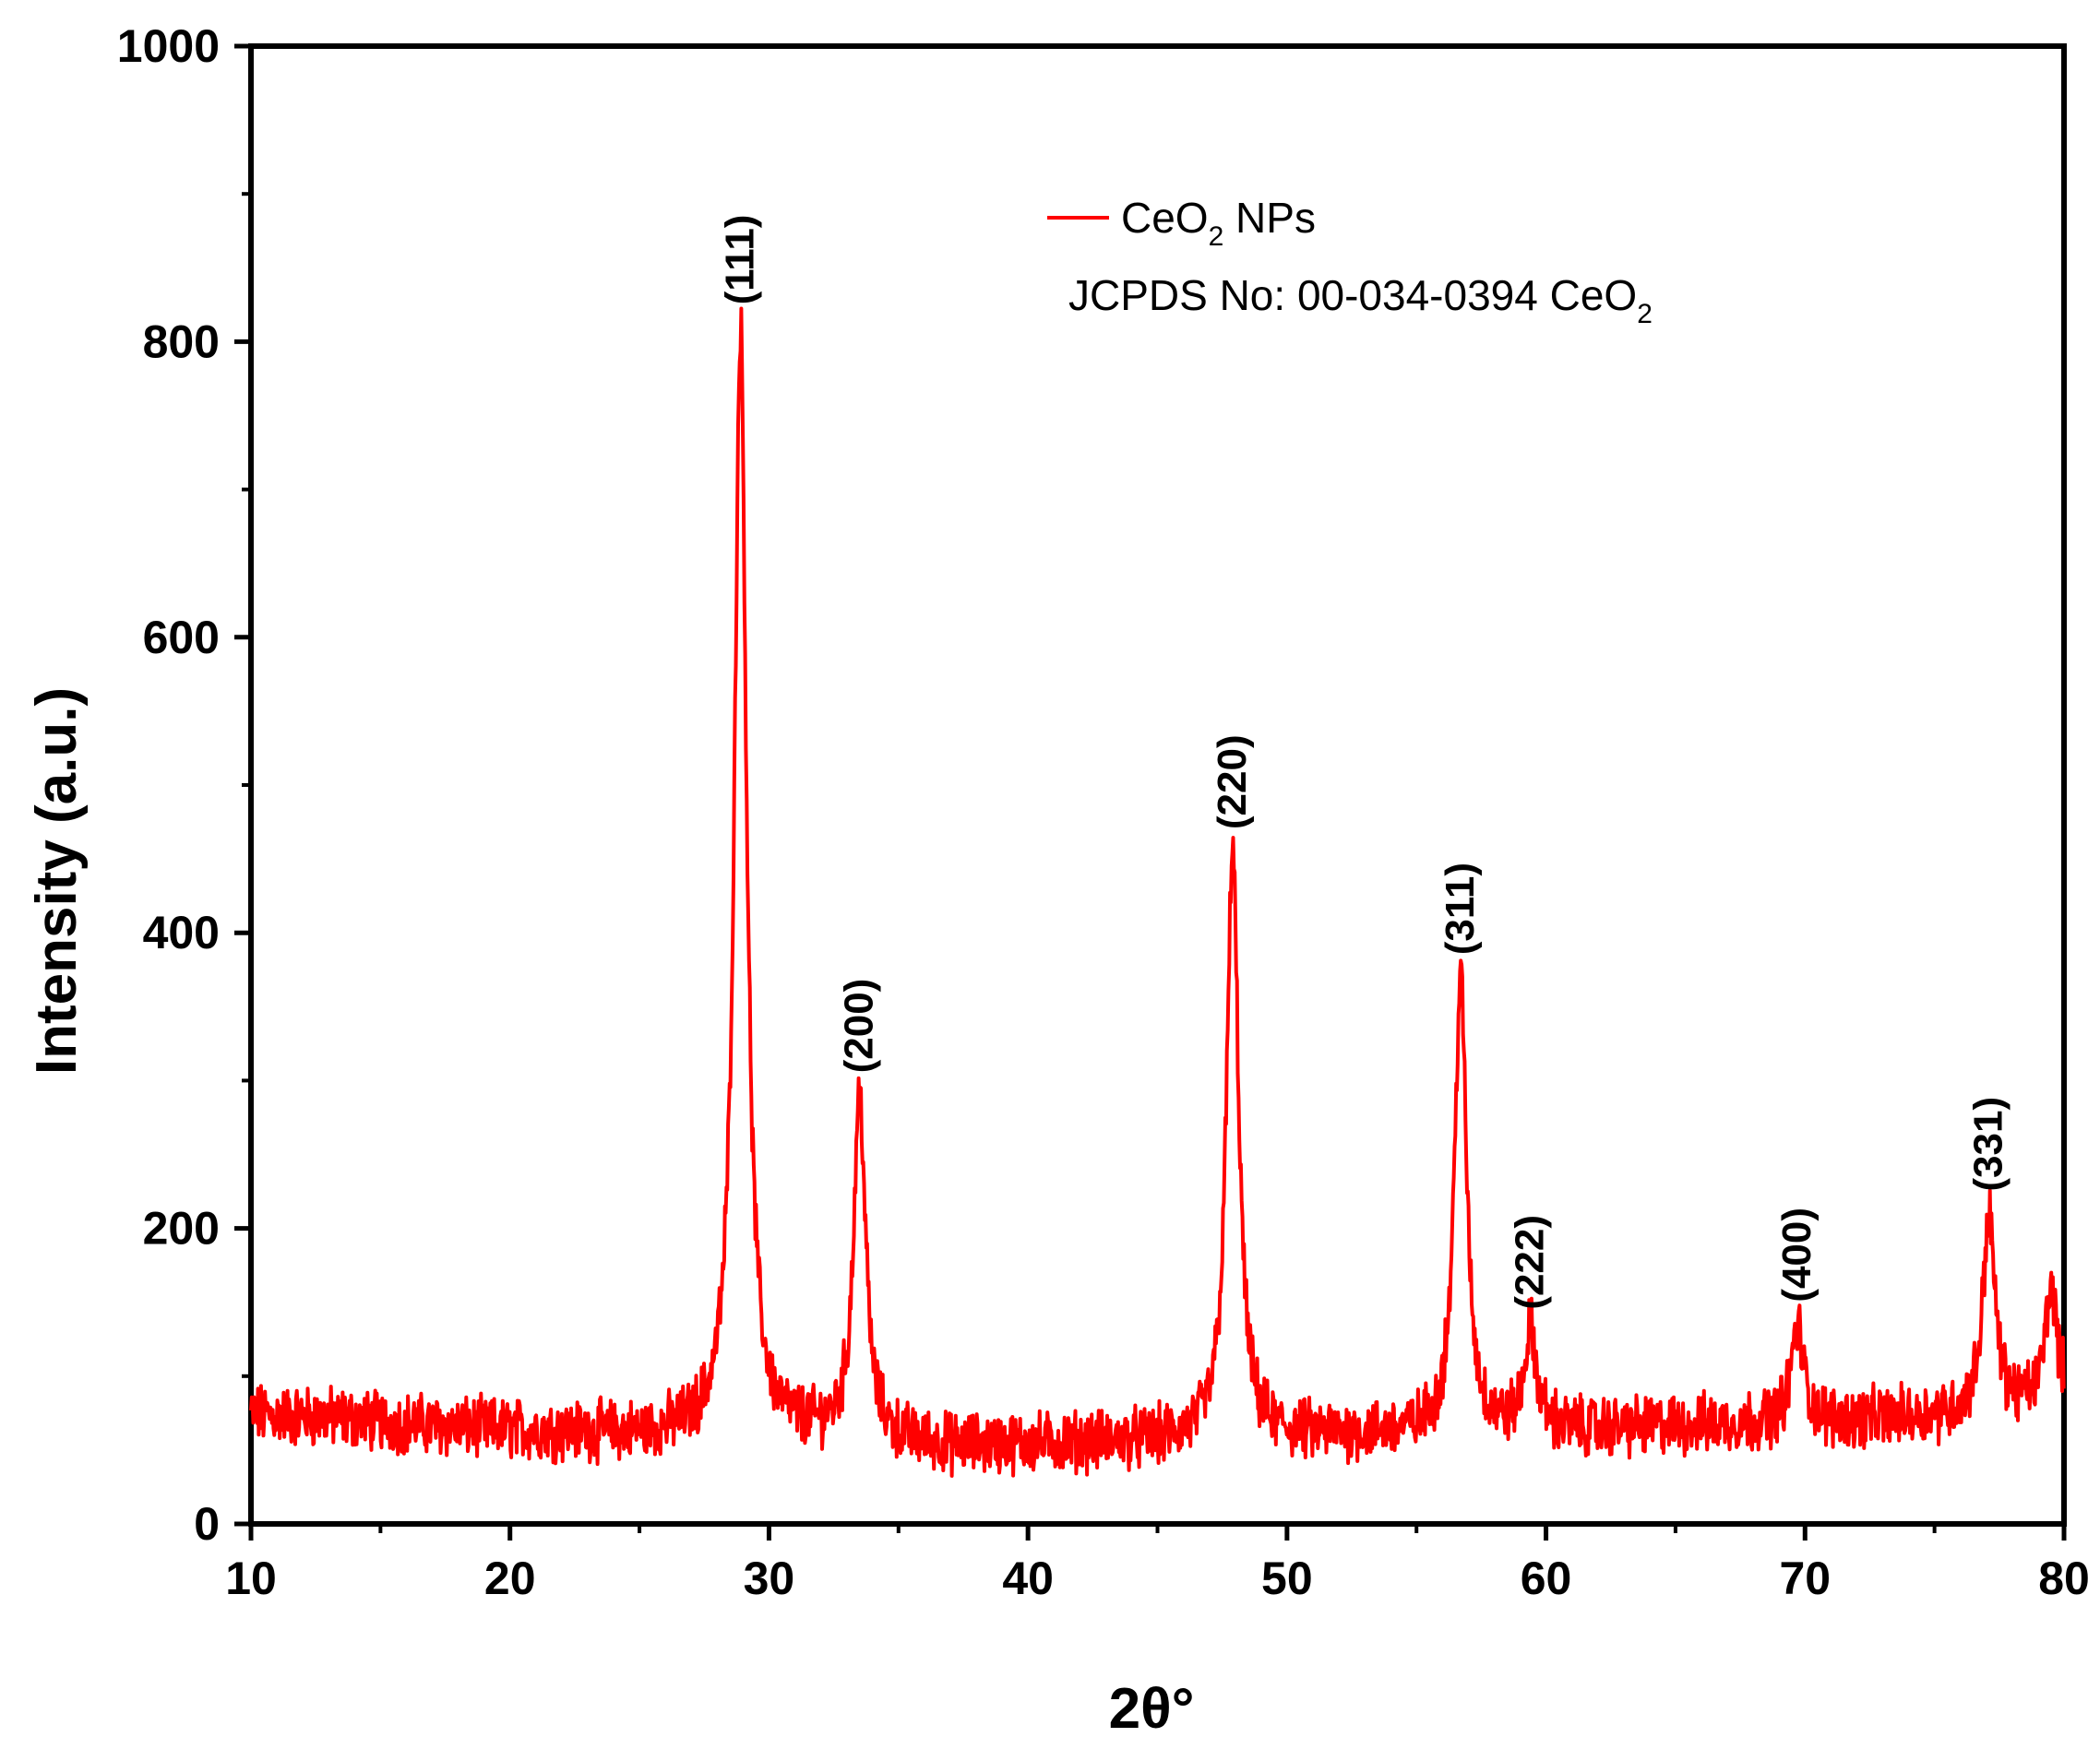  Describe the element at coordinates (1232, 782) in the screenshot. I see `peak-label-2: (220)` at that location.